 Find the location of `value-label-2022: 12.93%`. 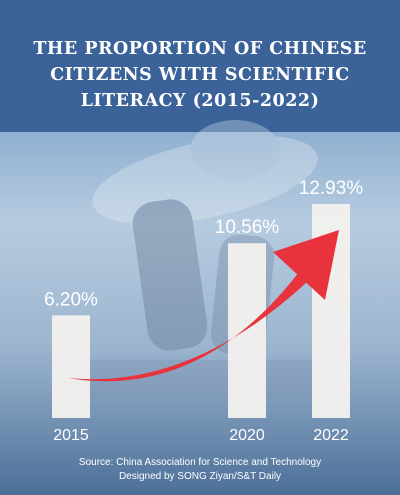

value-label-2022: 12.93% is located at coordinates (331, 188).